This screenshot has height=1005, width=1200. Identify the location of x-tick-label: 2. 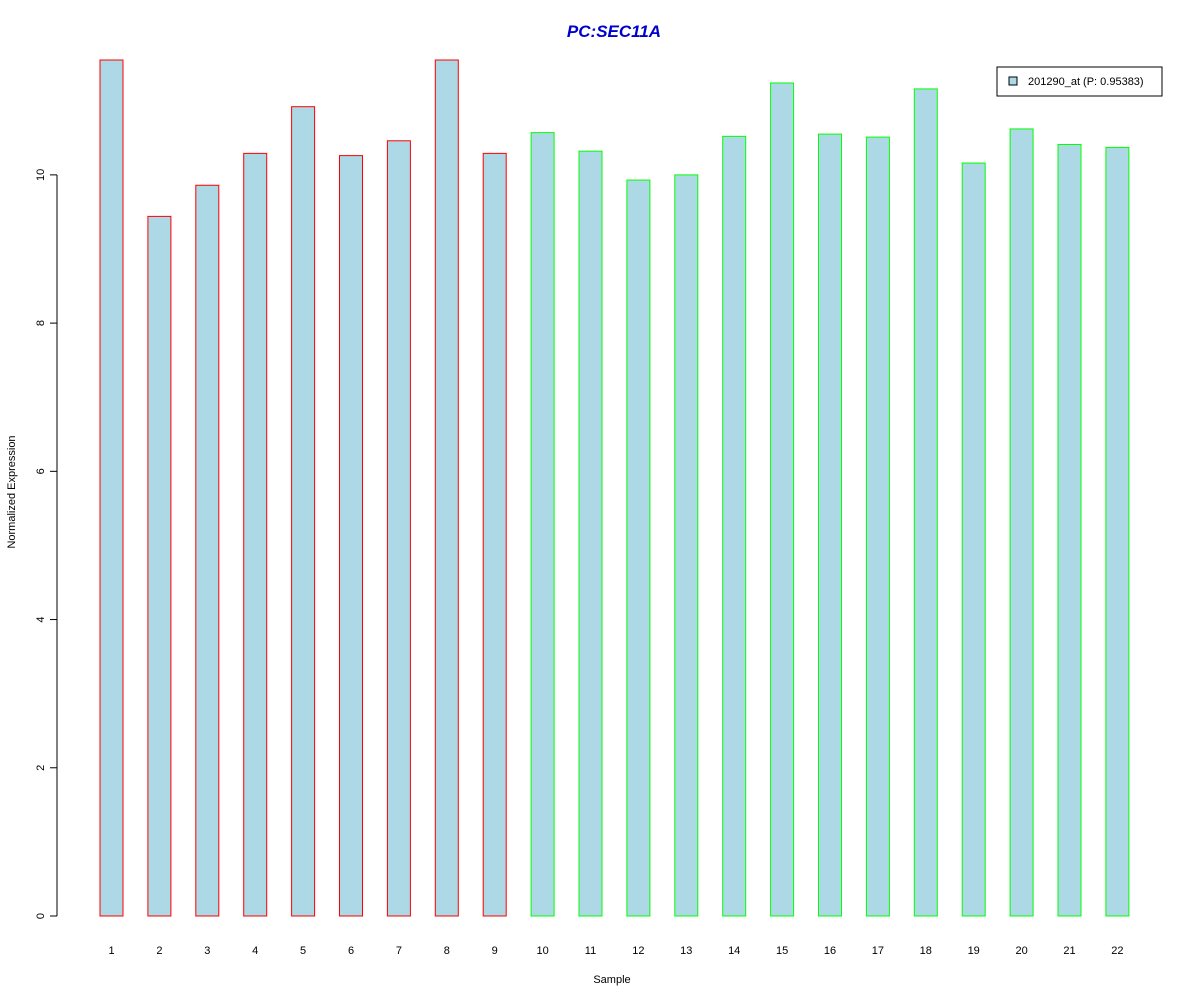
(159, 951).